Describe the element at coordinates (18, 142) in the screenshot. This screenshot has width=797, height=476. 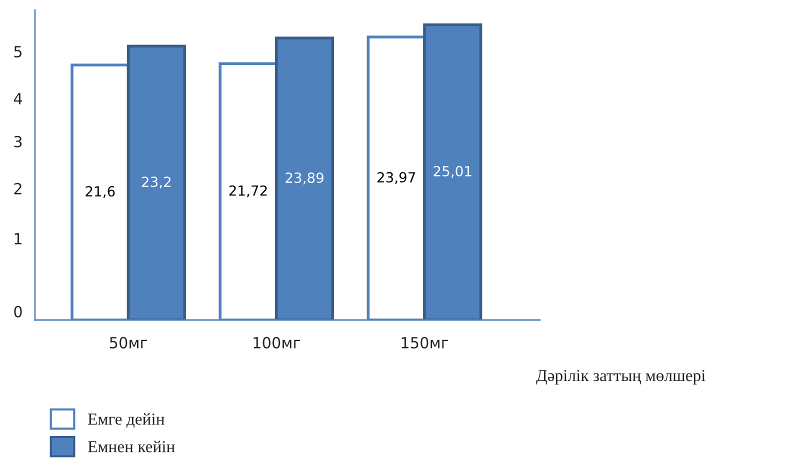
I see `text: 3` at that location.